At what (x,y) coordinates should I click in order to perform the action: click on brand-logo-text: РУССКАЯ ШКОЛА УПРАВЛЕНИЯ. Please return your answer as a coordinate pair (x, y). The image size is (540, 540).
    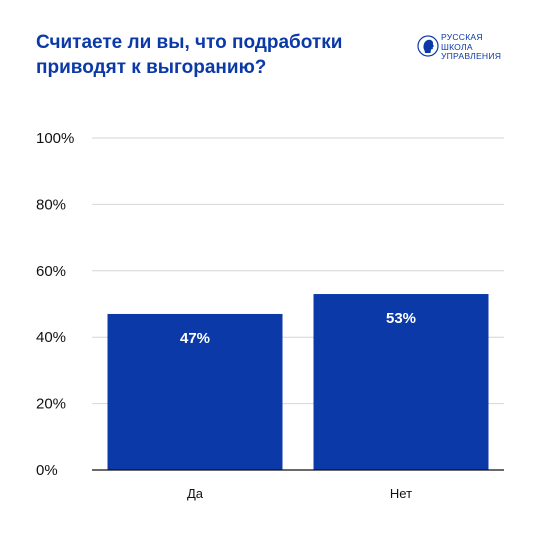
    Looking at the image, I should click on (471, 47).